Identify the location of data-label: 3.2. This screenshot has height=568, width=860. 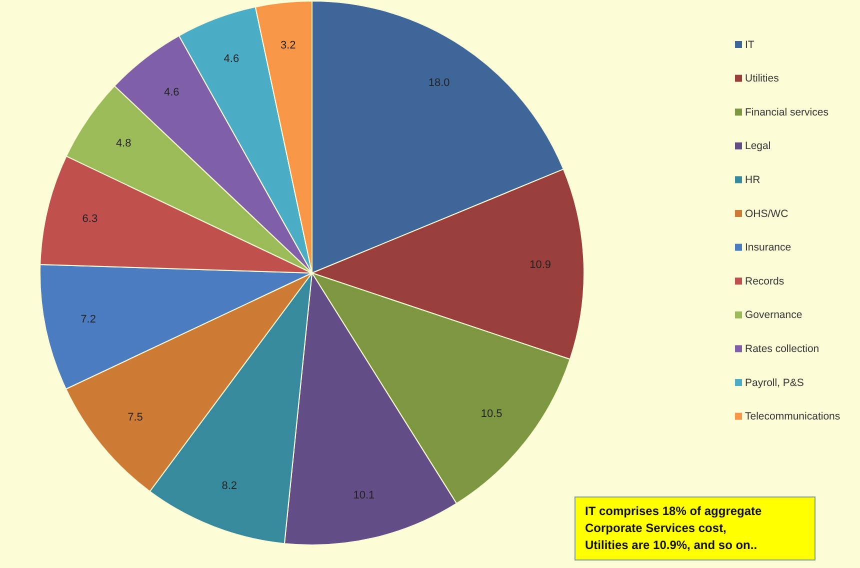
(288, 46).